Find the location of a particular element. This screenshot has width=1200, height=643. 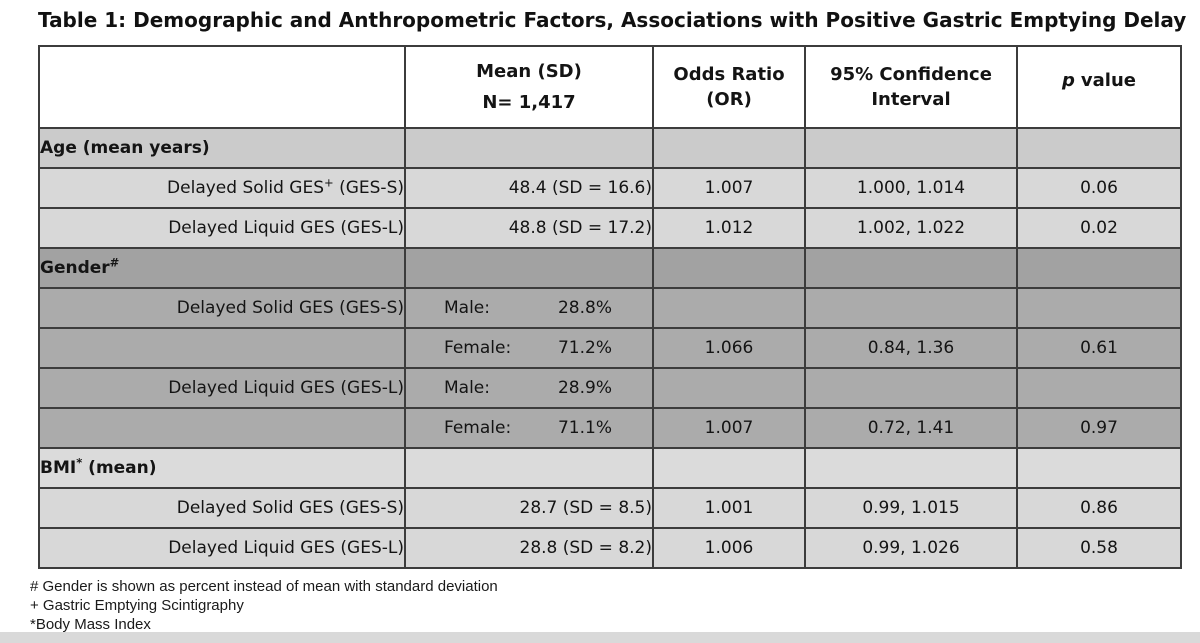

section-label-sup: * is located at coordinates (79, 462).